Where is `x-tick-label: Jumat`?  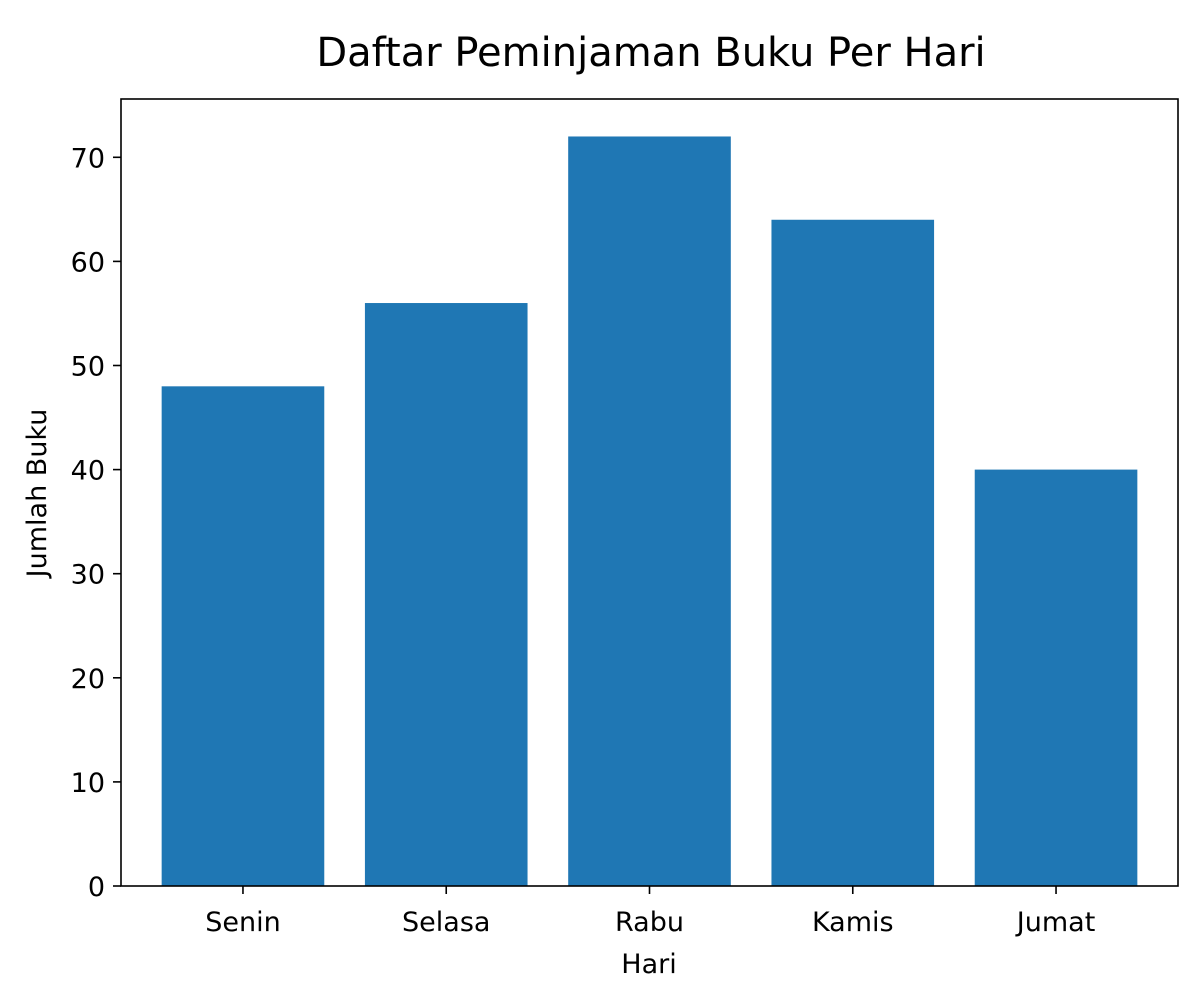
x-tick-label: Jumat is located at coordinates (1055, 922).